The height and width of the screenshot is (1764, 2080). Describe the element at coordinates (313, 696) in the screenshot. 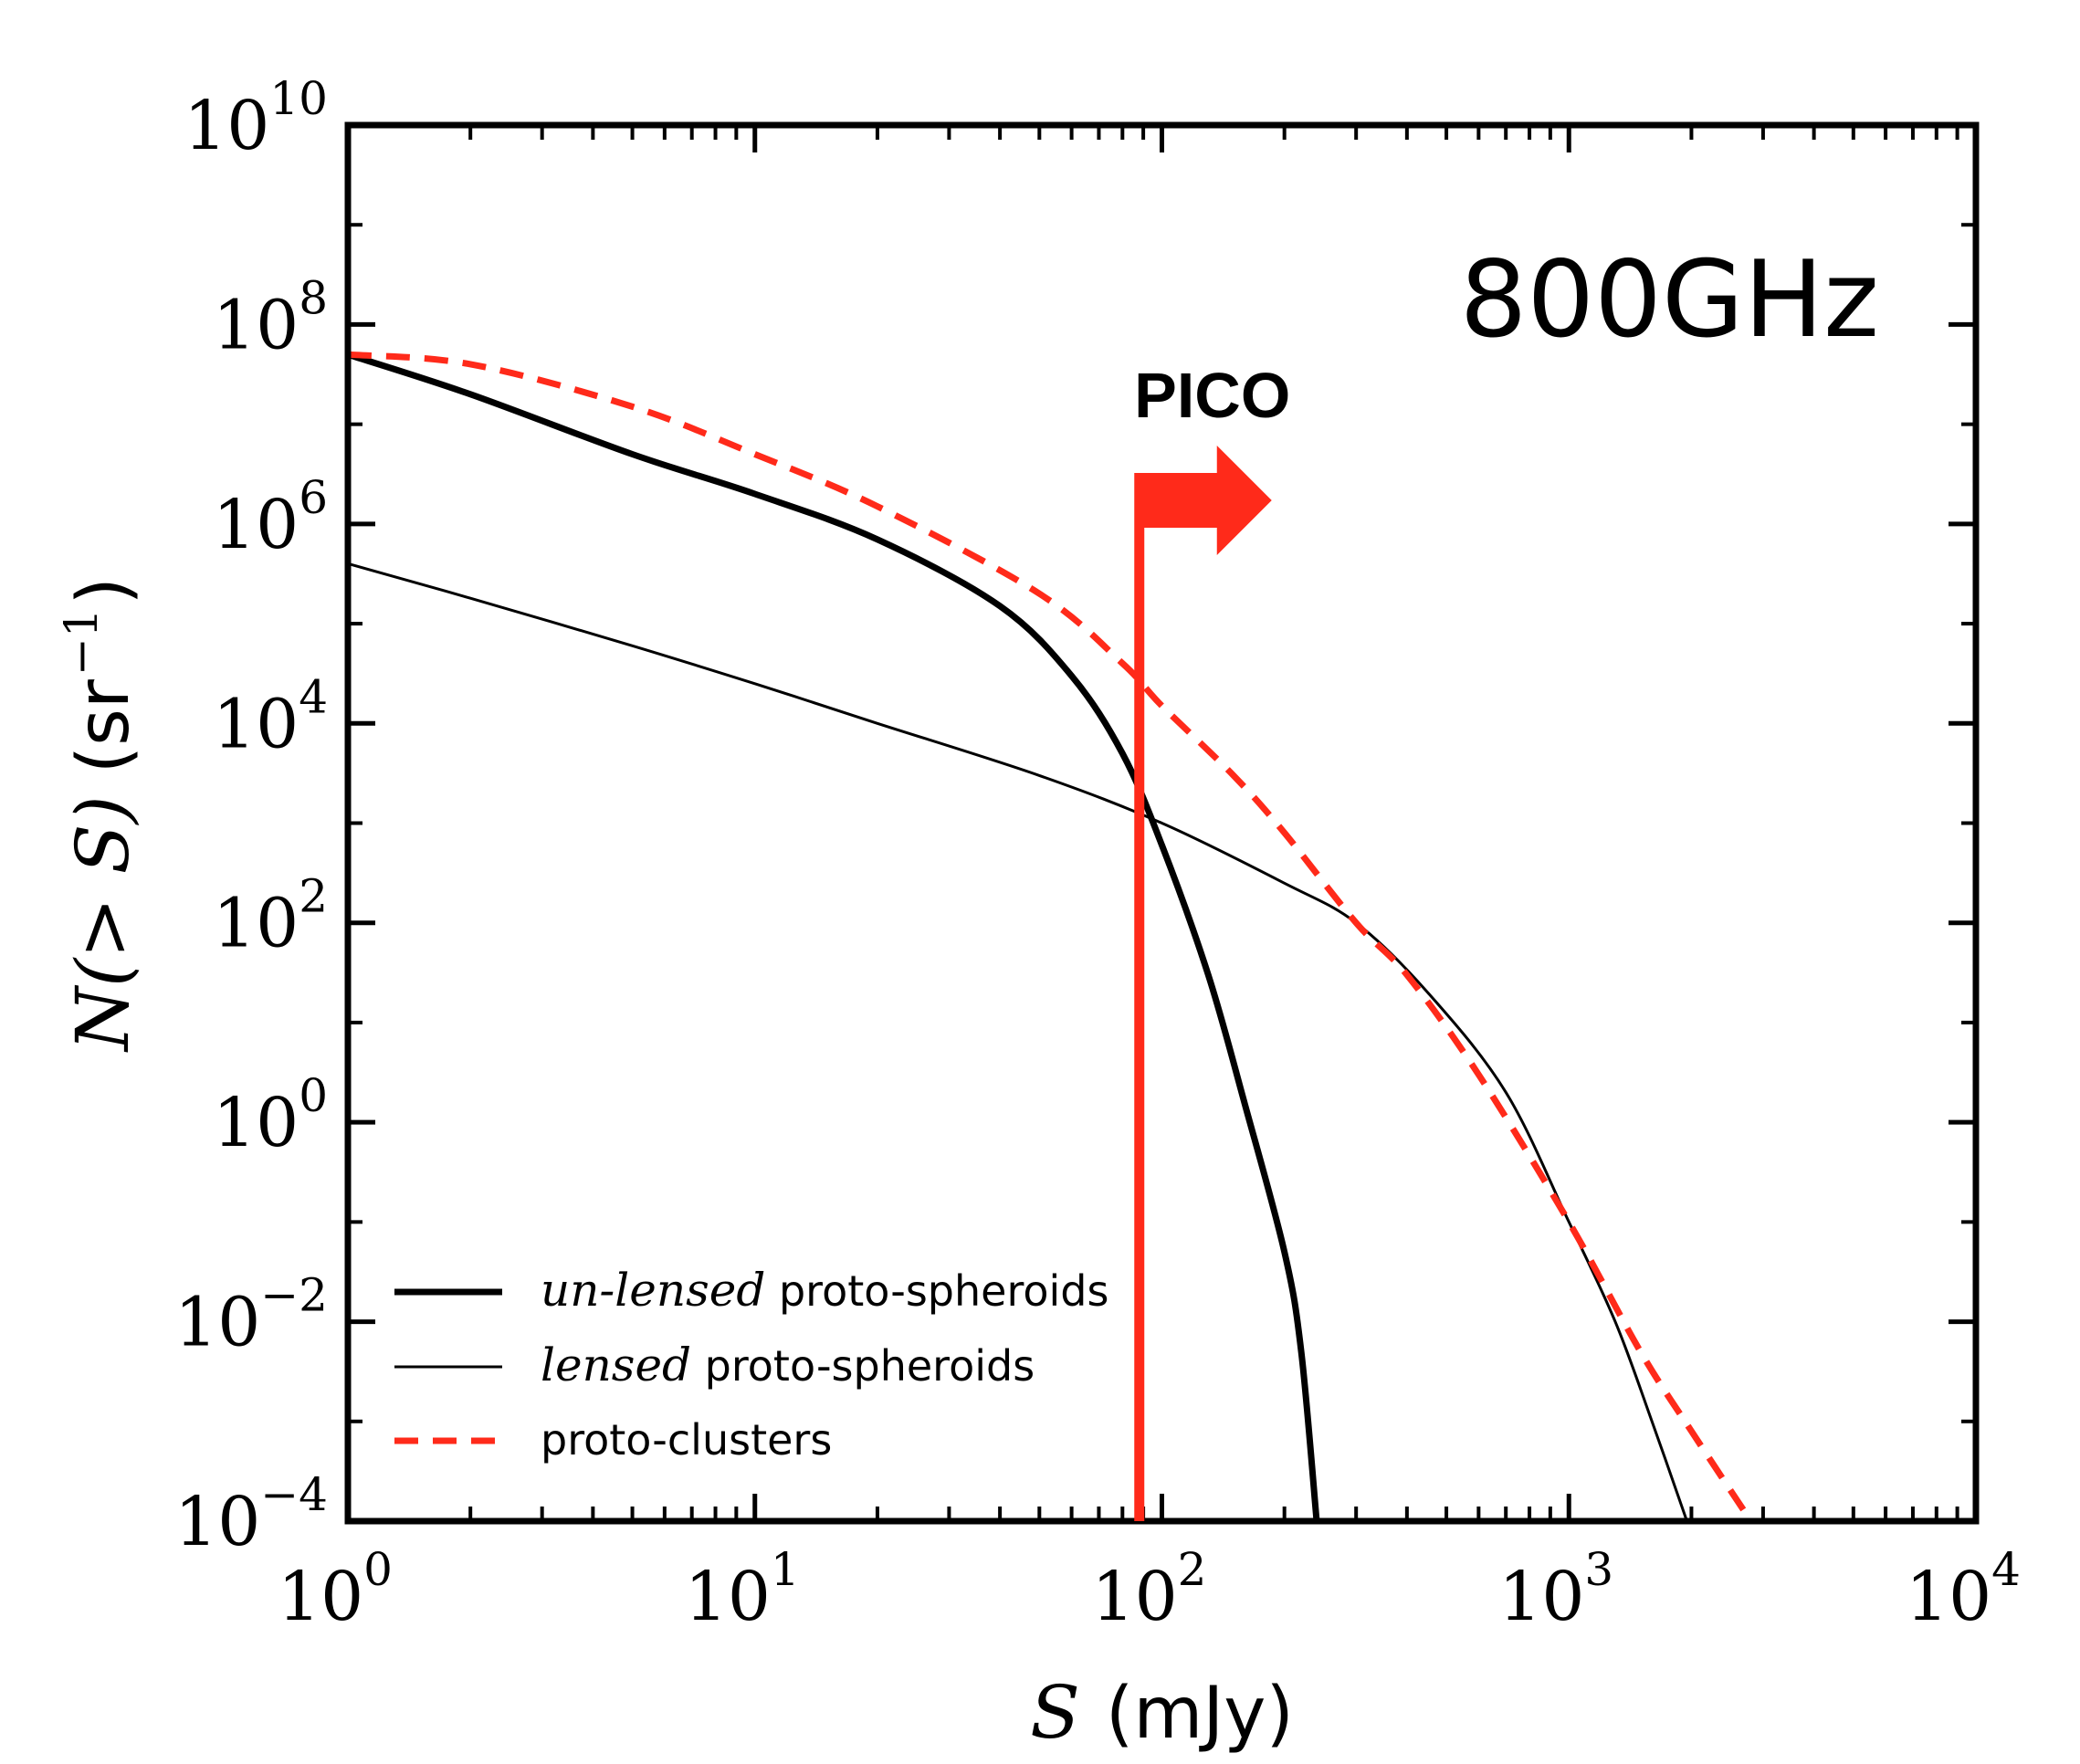

I see `y-tick-label-exp: 4` at that location.